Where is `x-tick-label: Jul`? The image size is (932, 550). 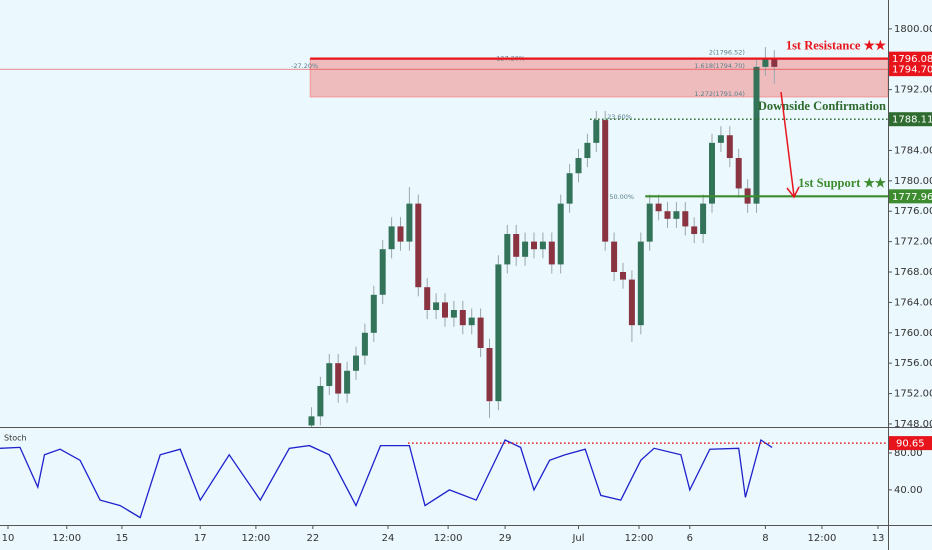
x-tick-label: Jul is located at coordinates (577, 538).